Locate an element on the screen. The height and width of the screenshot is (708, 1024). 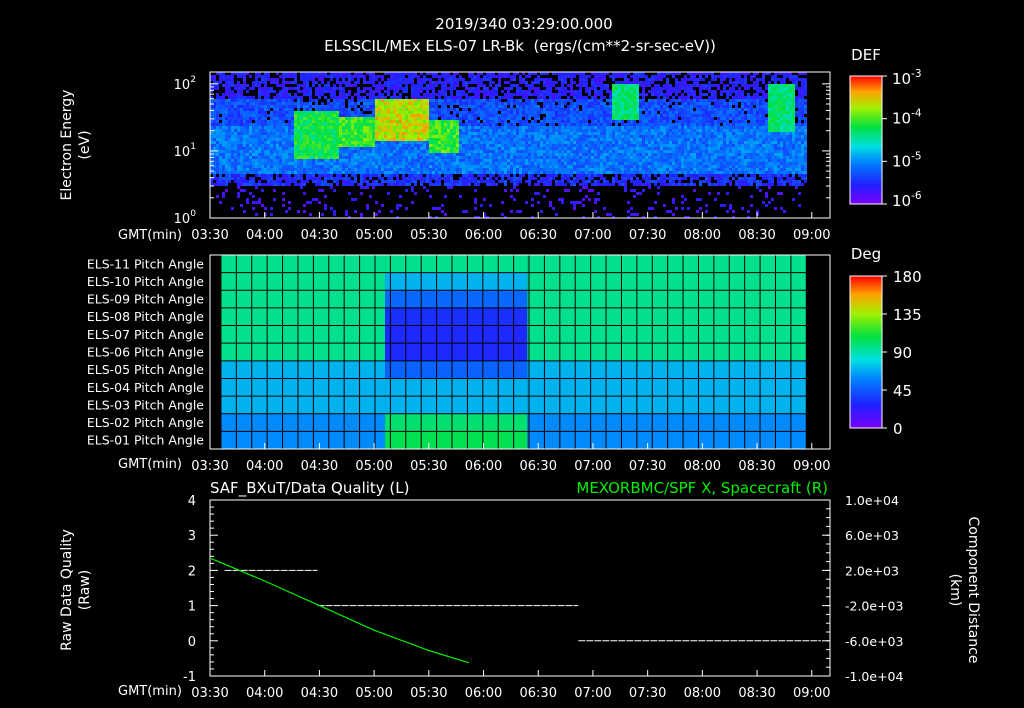
y-tick-label: 10² is located at coordinates (185, 84).